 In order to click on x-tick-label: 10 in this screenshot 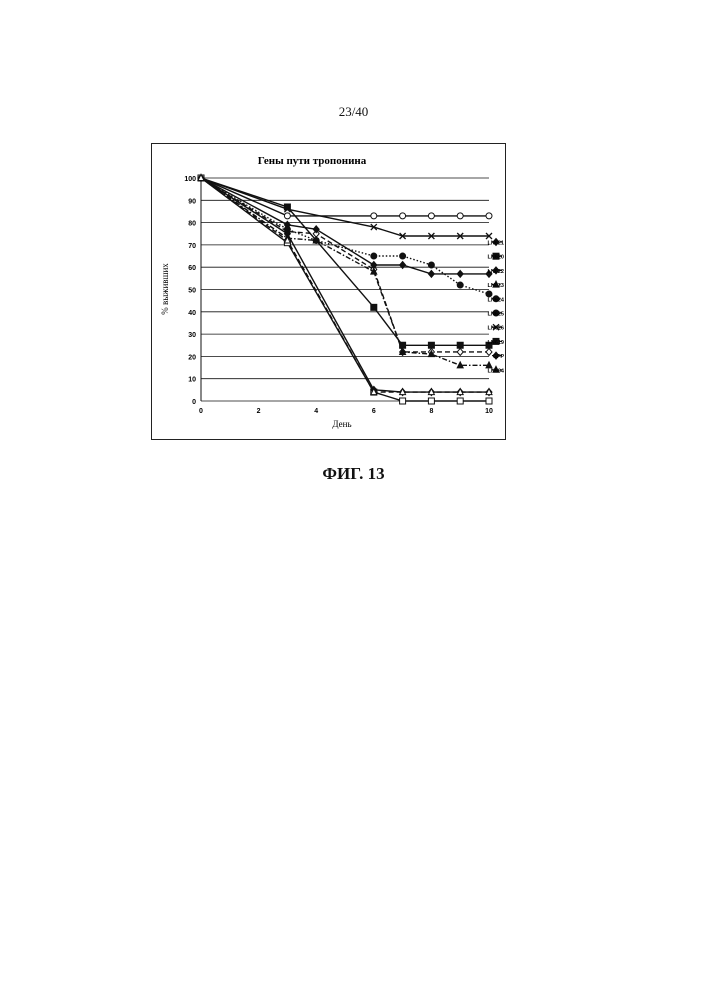, I will do `click(489, 411)`.